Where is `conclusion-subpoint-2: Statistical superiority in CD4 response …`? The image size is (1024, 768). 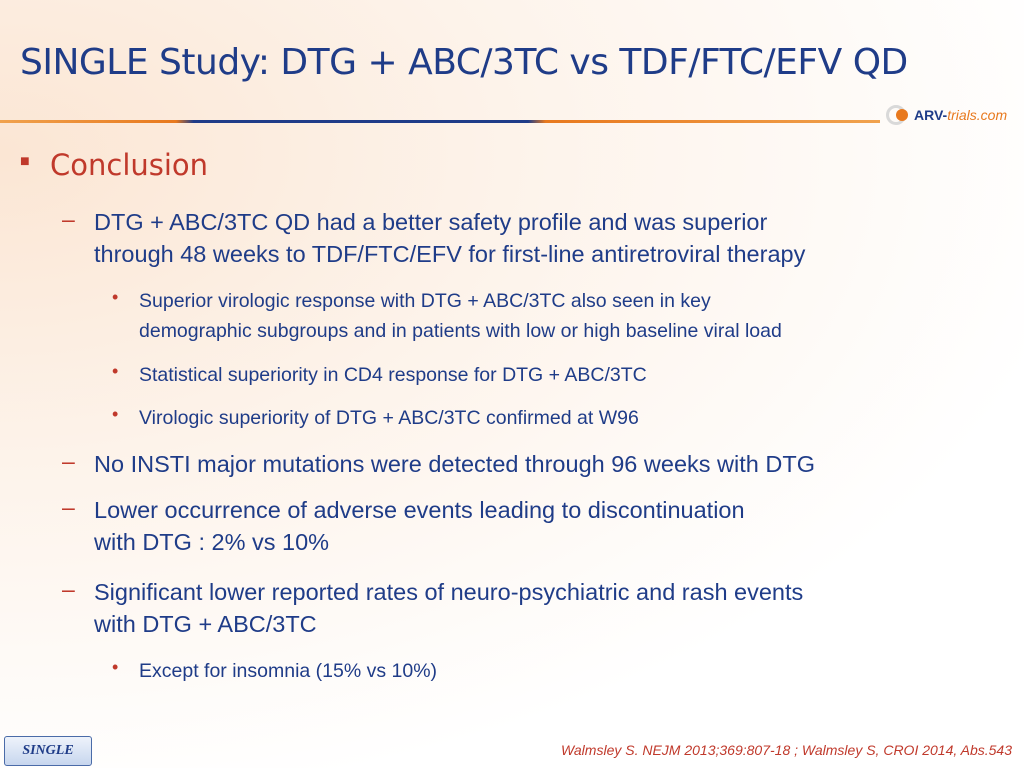 conclusion-subpoint-2: Statistical superiority in CD4 response … is located at coordinates (393, 375).